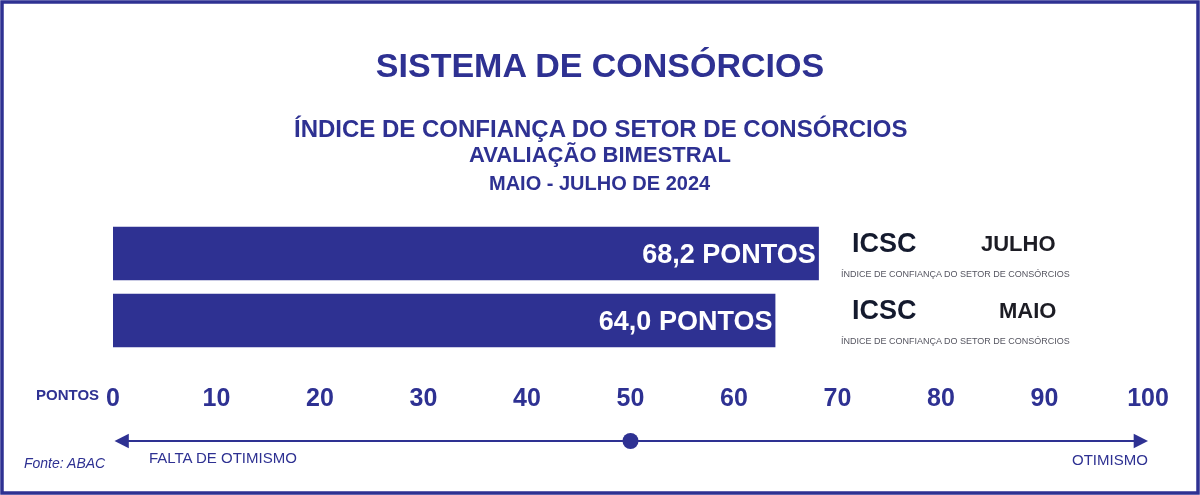 This screenshot has height=495, width=1200. What do you see at coordinates (1044, 397) in the screenshot?
I see `x-tick-label: 90` at bounding box center [1044, 397].